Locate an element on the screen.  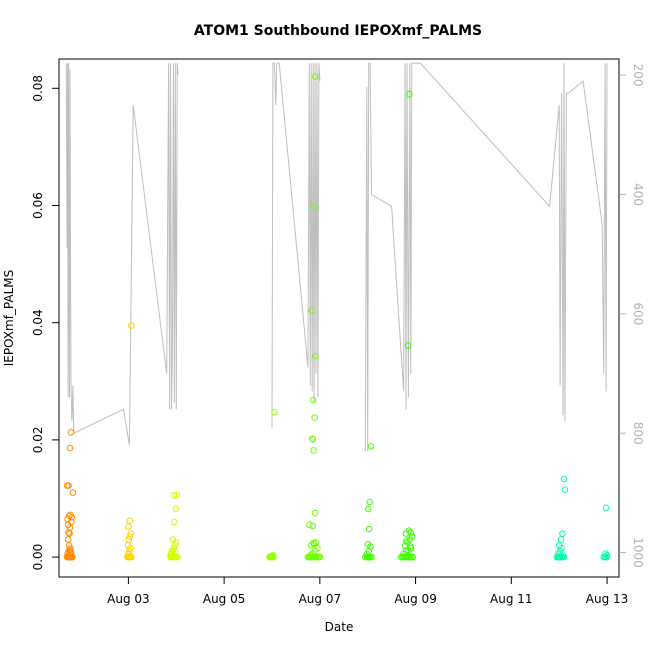
y-axis: 0.00 0.02 0.04 0.06 0.08 is located at coordinates (45, 322).